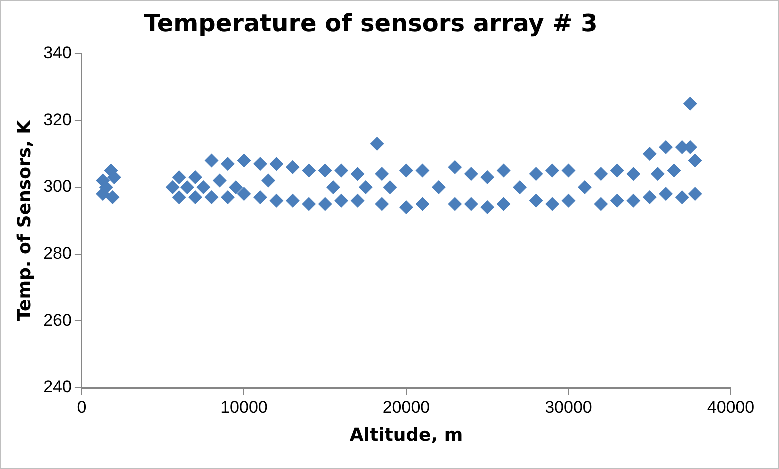 The height and width of the screenshot is (469, 779). Describe the element at coordinates (244, 407) in the screenshot. I see `x-tick-label: 10000` at that location.